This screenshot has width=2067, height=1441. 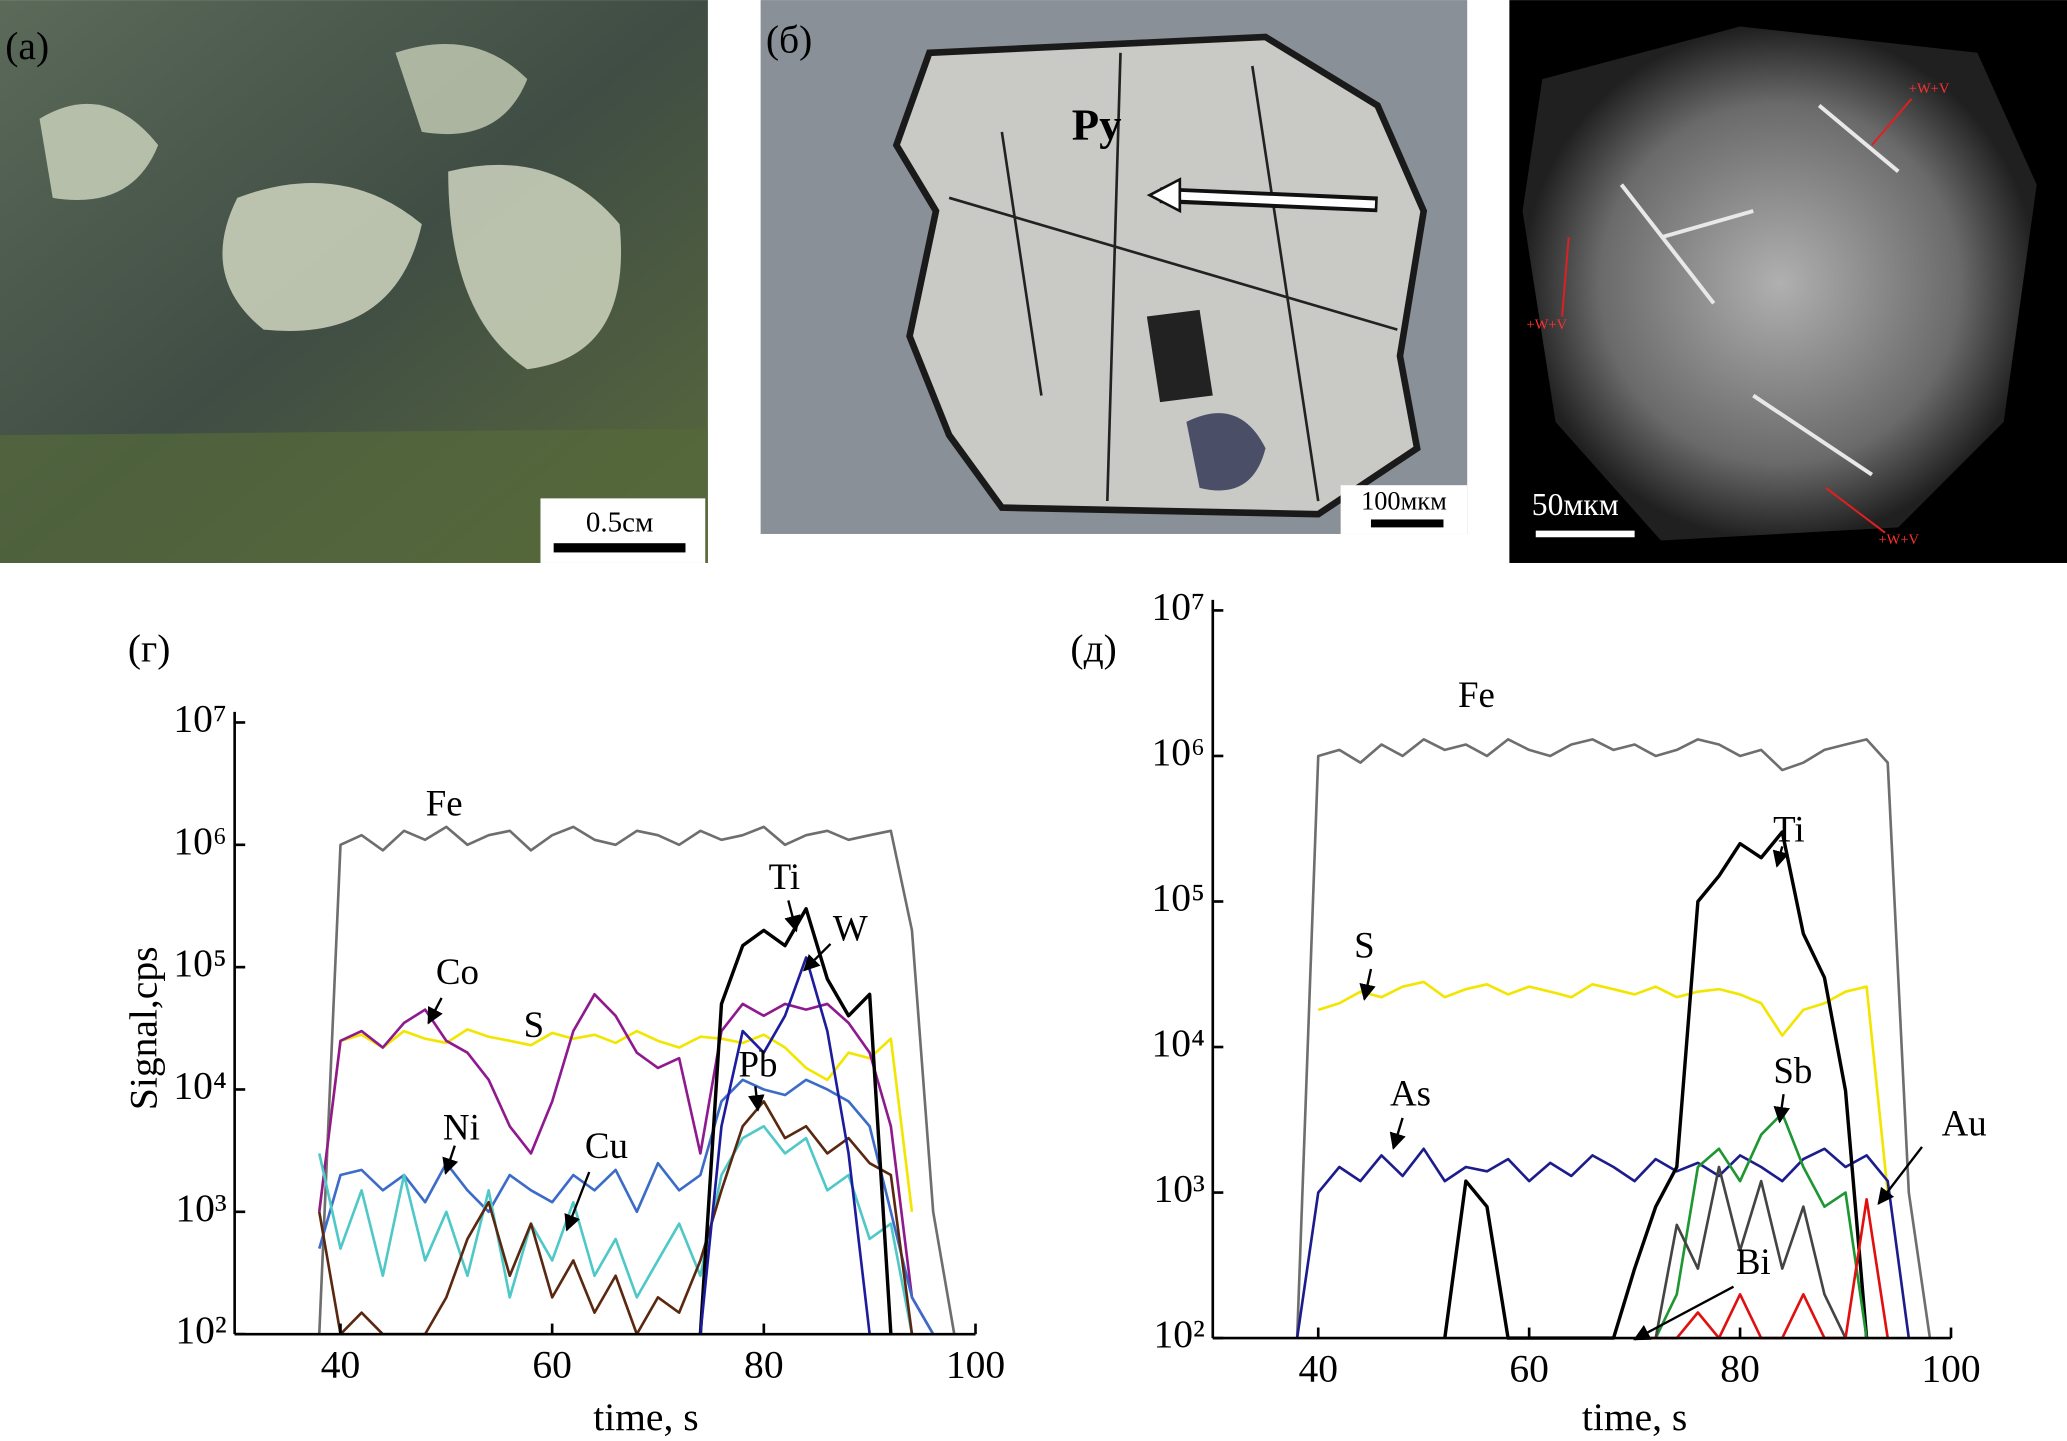 I want to click on panel-label: (в), so click(x=1535, y=40).